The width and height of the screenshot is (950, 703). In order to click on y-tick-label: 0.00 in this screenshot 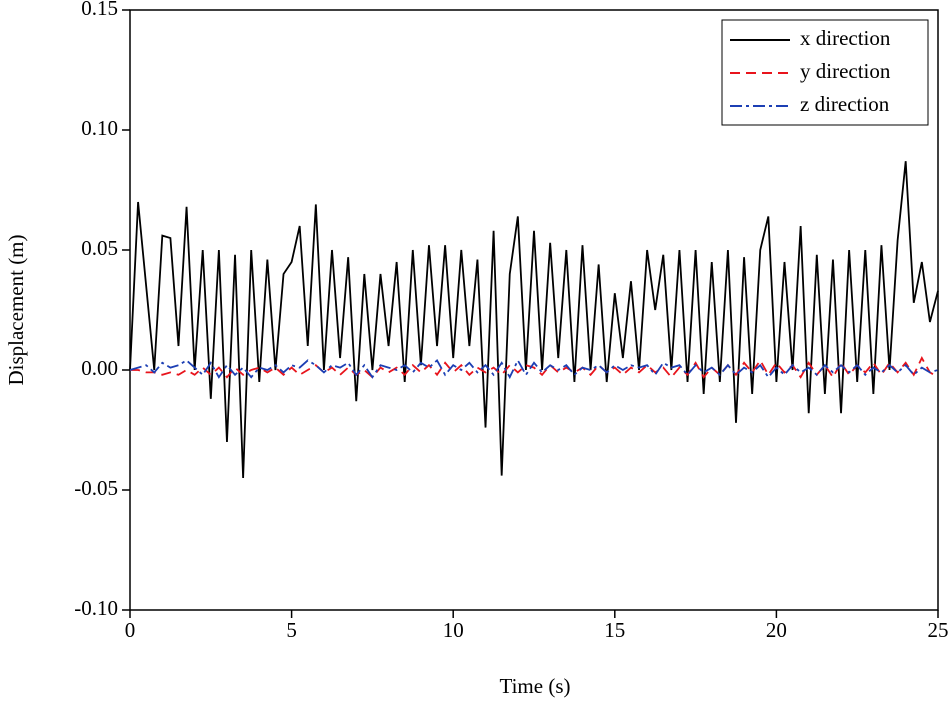, I will do `click(99, 368)`.